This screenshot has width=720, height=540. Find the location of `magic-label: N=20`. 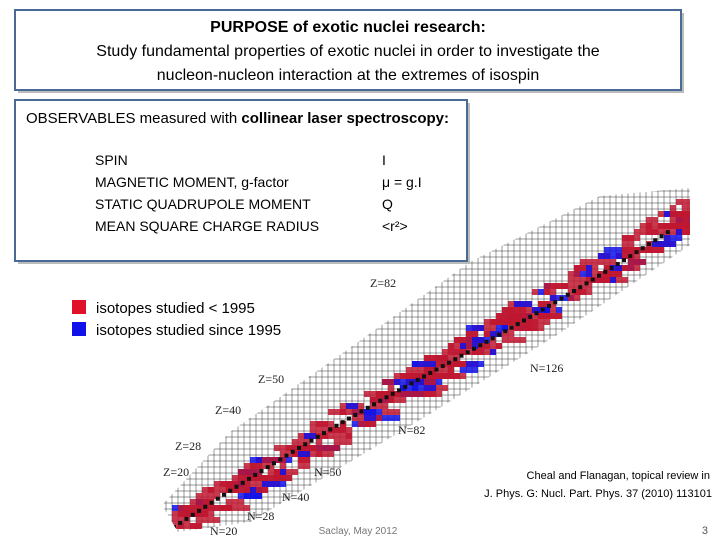

magic-label: N=20 is located at coordinates (223, 531).